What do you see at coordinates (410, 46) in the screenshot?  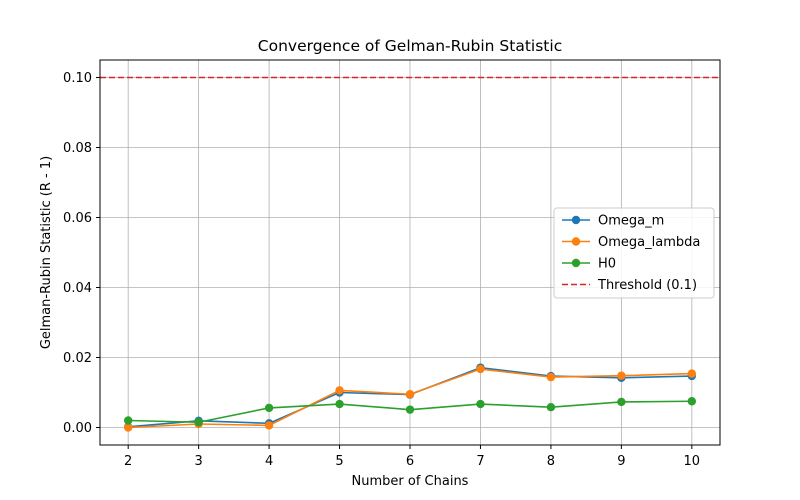 I see `chart-title: Convergence of Gelman-Rubin Statistic` at bounding box center [410, 46].